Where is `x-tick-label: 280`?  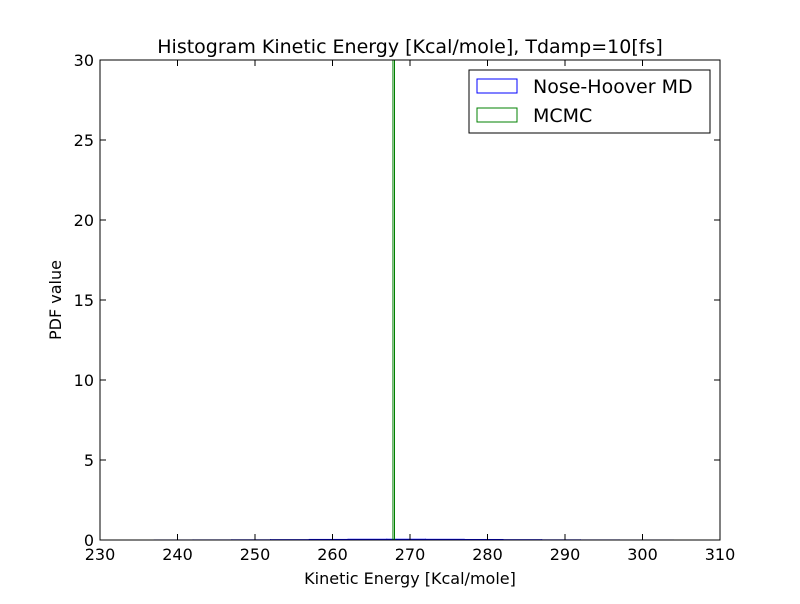
x-tick-label: 280 is located at coordinates (487, 554).